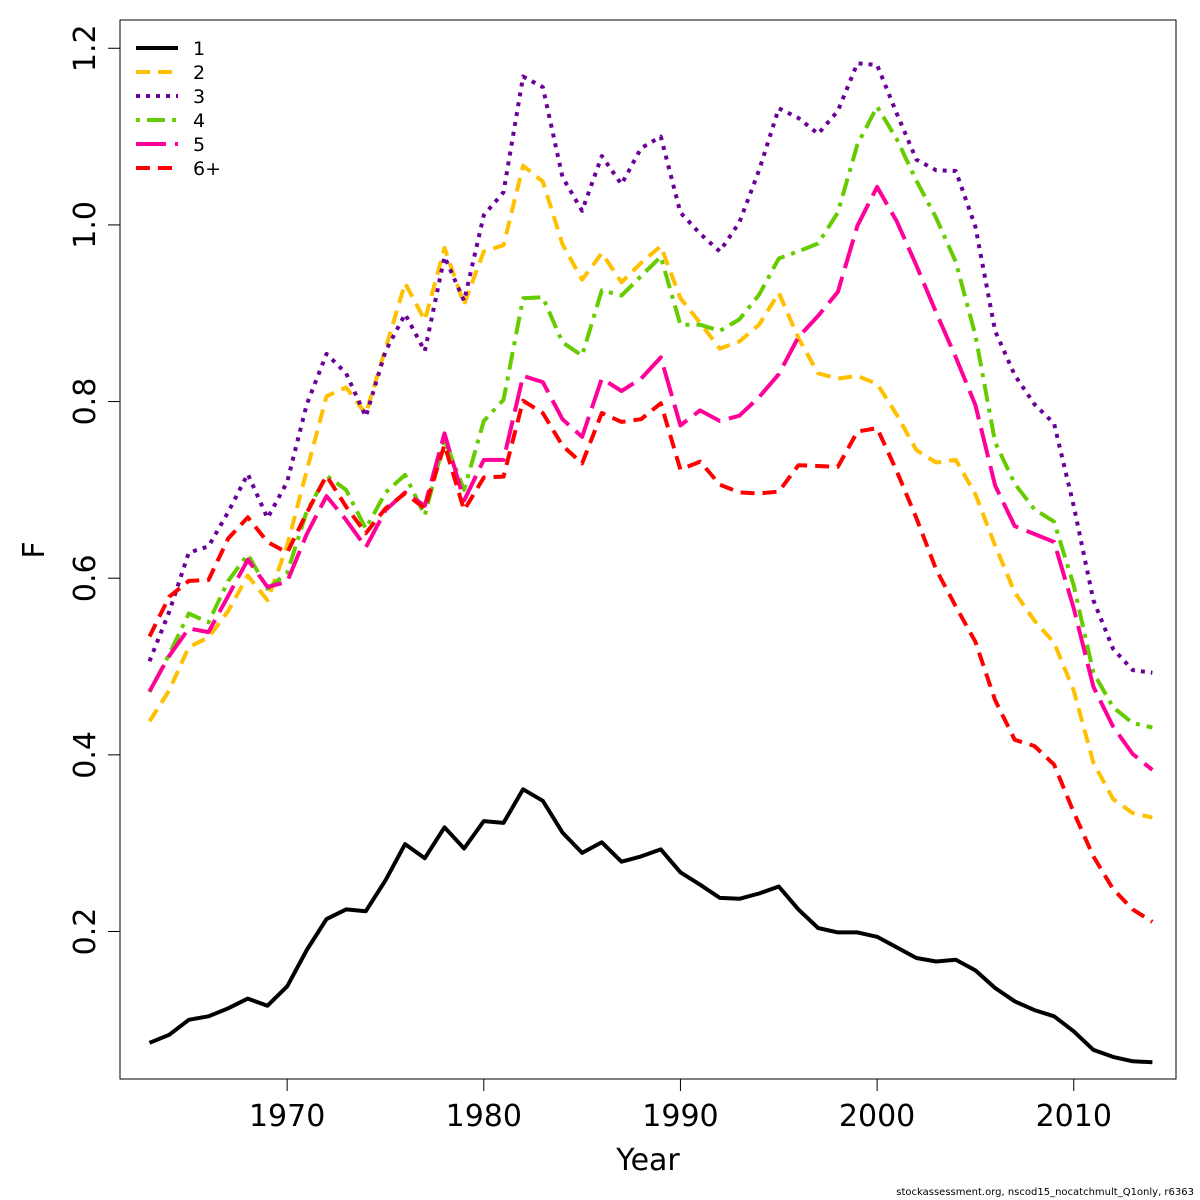 The image size is (1200, 1200). What do you see at coordinates (877, 1116) in the screenshot?
I see `x-tick-label: 2000` at bounding box center [877, 1116].